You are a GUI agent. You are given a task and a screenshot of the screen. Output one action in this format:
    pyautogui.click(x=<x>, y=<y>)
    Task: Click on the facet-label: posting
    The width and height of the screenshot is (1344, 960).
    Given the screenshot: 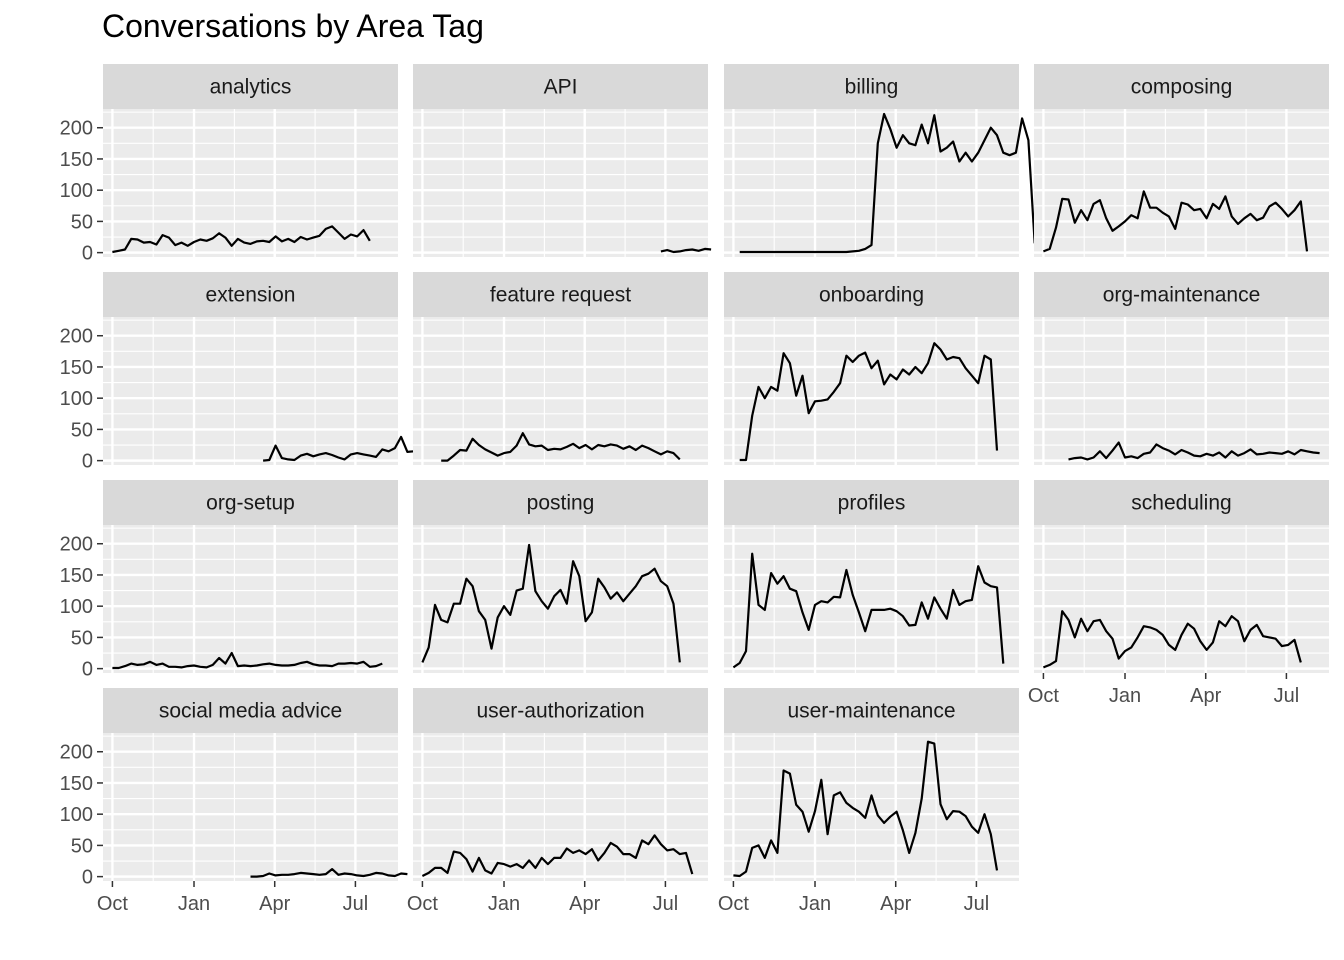 What is the action you would take?
    pyautogui.click(x=561, y=503)
    